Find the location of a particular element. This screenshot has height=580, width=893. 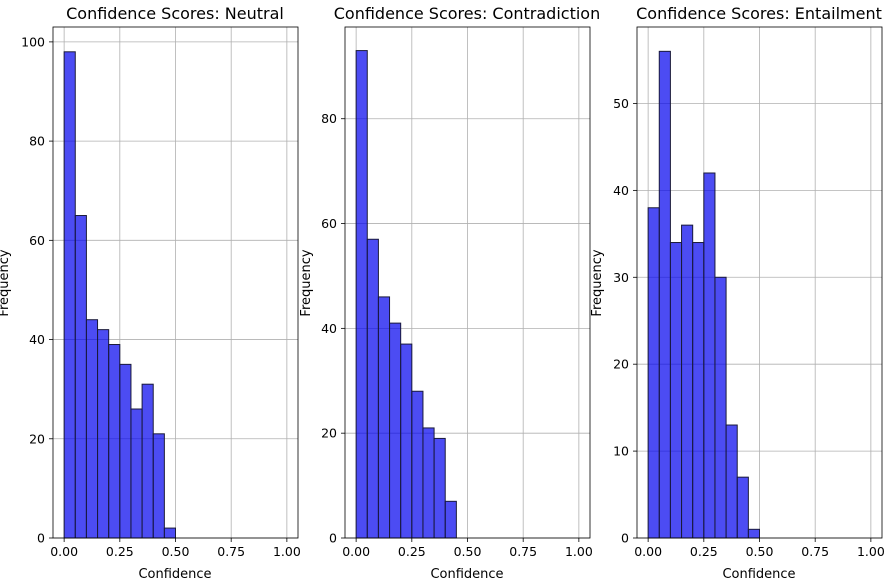

chart-title: Confidence Scores: Neutral is located at coordinates (175, 13).